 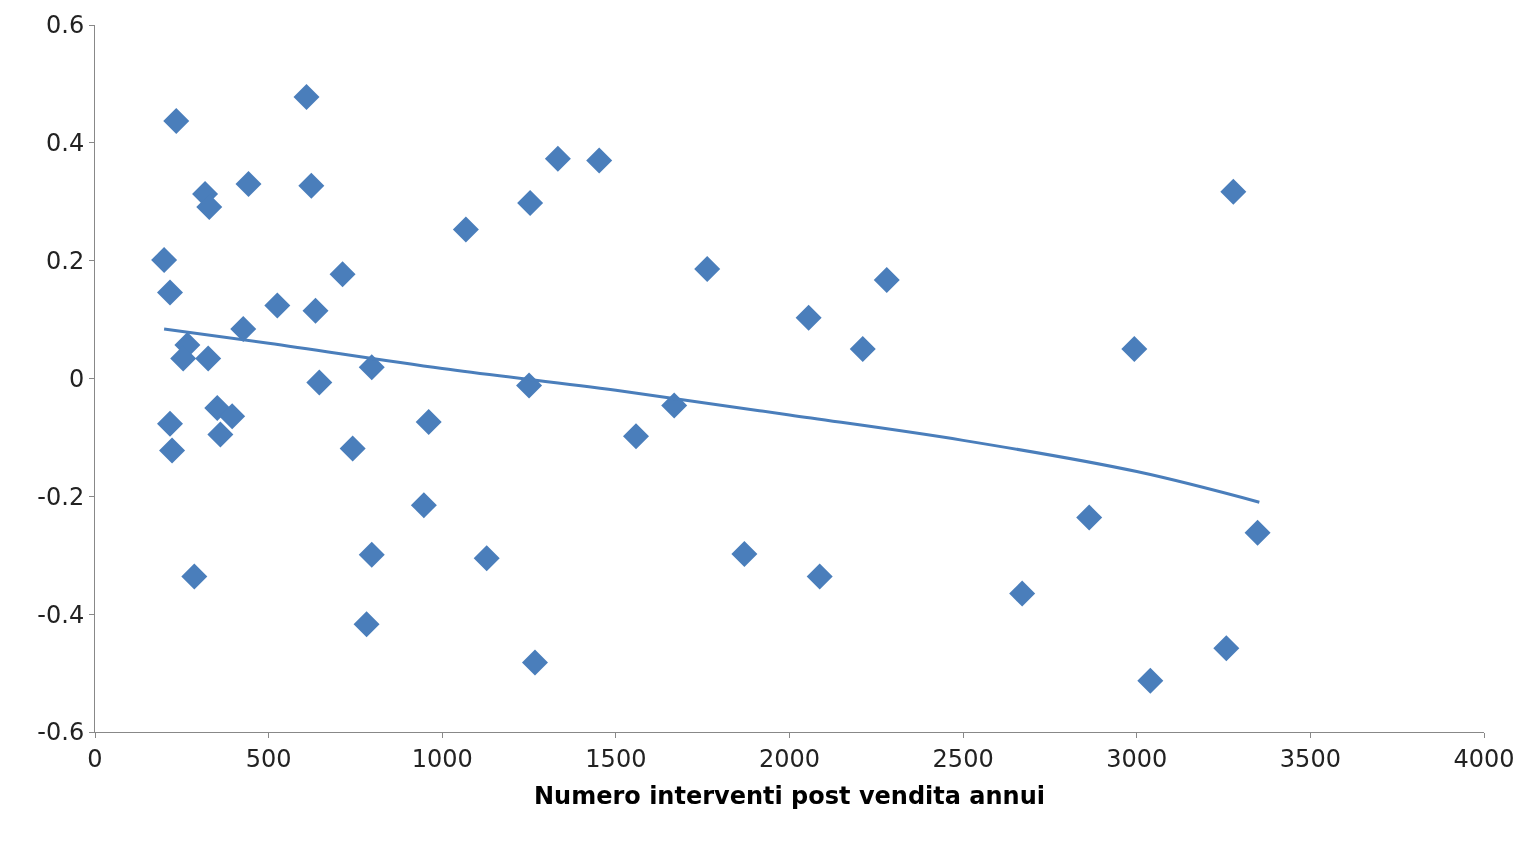 I want to click on y-tick-label: -0.6, so click(x=61, y=732).